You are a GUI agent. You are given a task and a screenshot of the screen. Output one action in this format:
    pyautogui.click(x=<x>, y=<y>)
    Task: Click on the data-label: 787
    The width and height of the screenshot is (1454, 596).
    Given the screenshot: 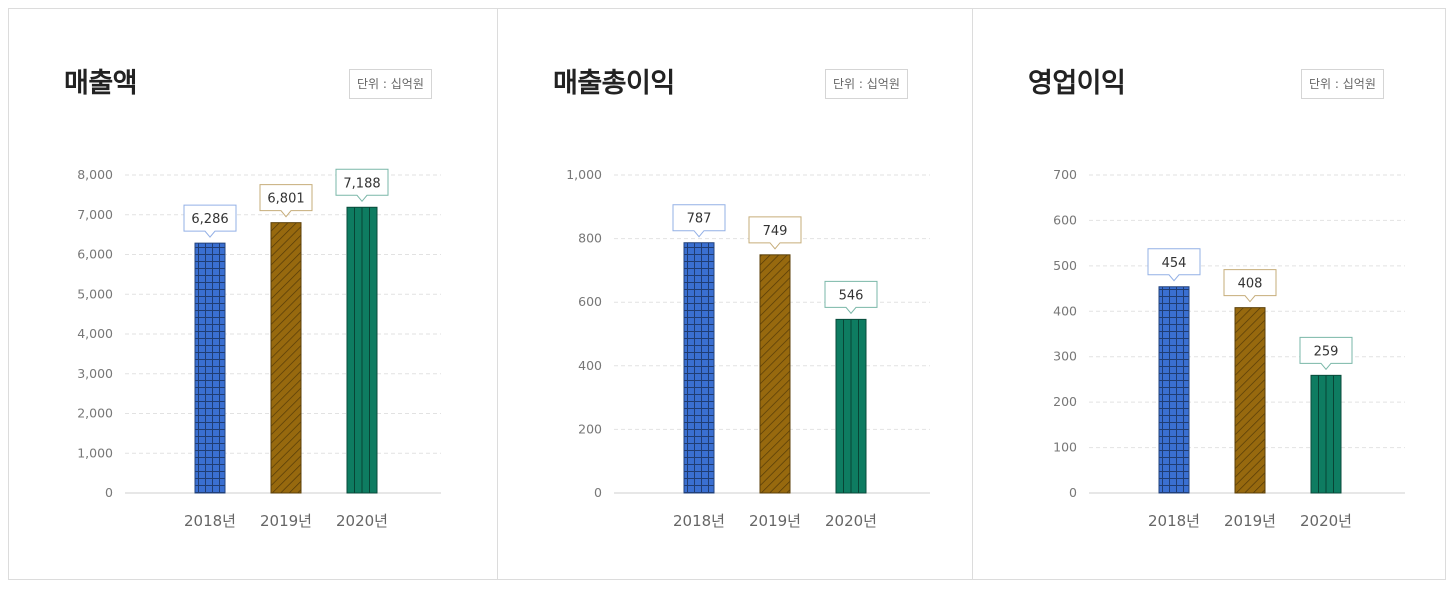 What is the action you would take?
    pyautogui.click(x=699, y=219)
    